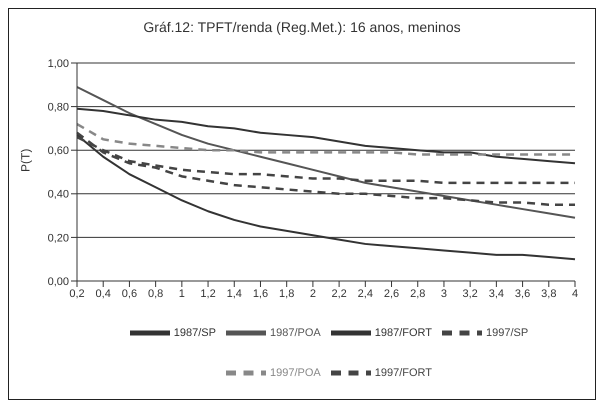 Image resolution: width=604 pixels, height=408 pixels. What do you see at coordinates (418, 294) in the screenshot?
I see `x-tick-label: 2,8` at bounding box center [418, 294].